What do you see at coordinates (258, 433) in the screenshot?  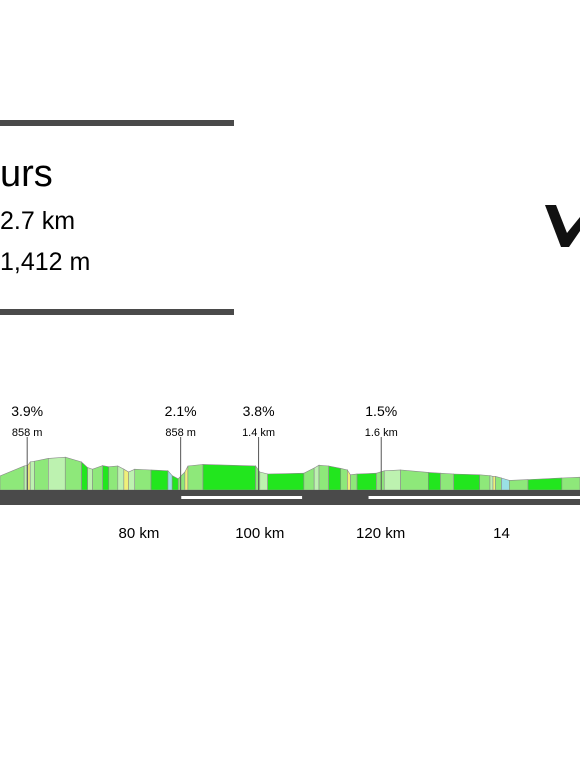 I see `climb-length-label: 1.4 km` at bounding box center [258, 433].